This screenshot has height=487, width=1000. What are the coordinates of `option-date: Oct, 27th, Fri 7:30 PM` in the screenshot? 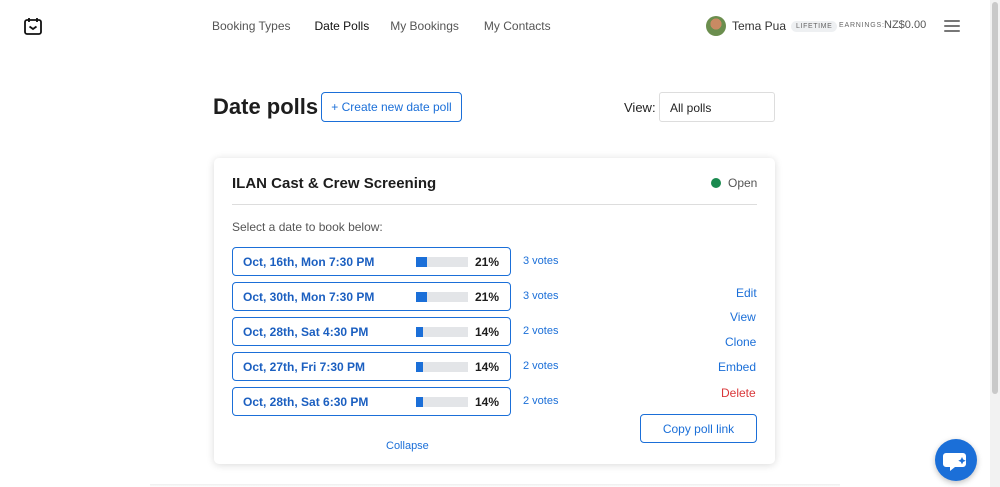 It's located at (304, 367).